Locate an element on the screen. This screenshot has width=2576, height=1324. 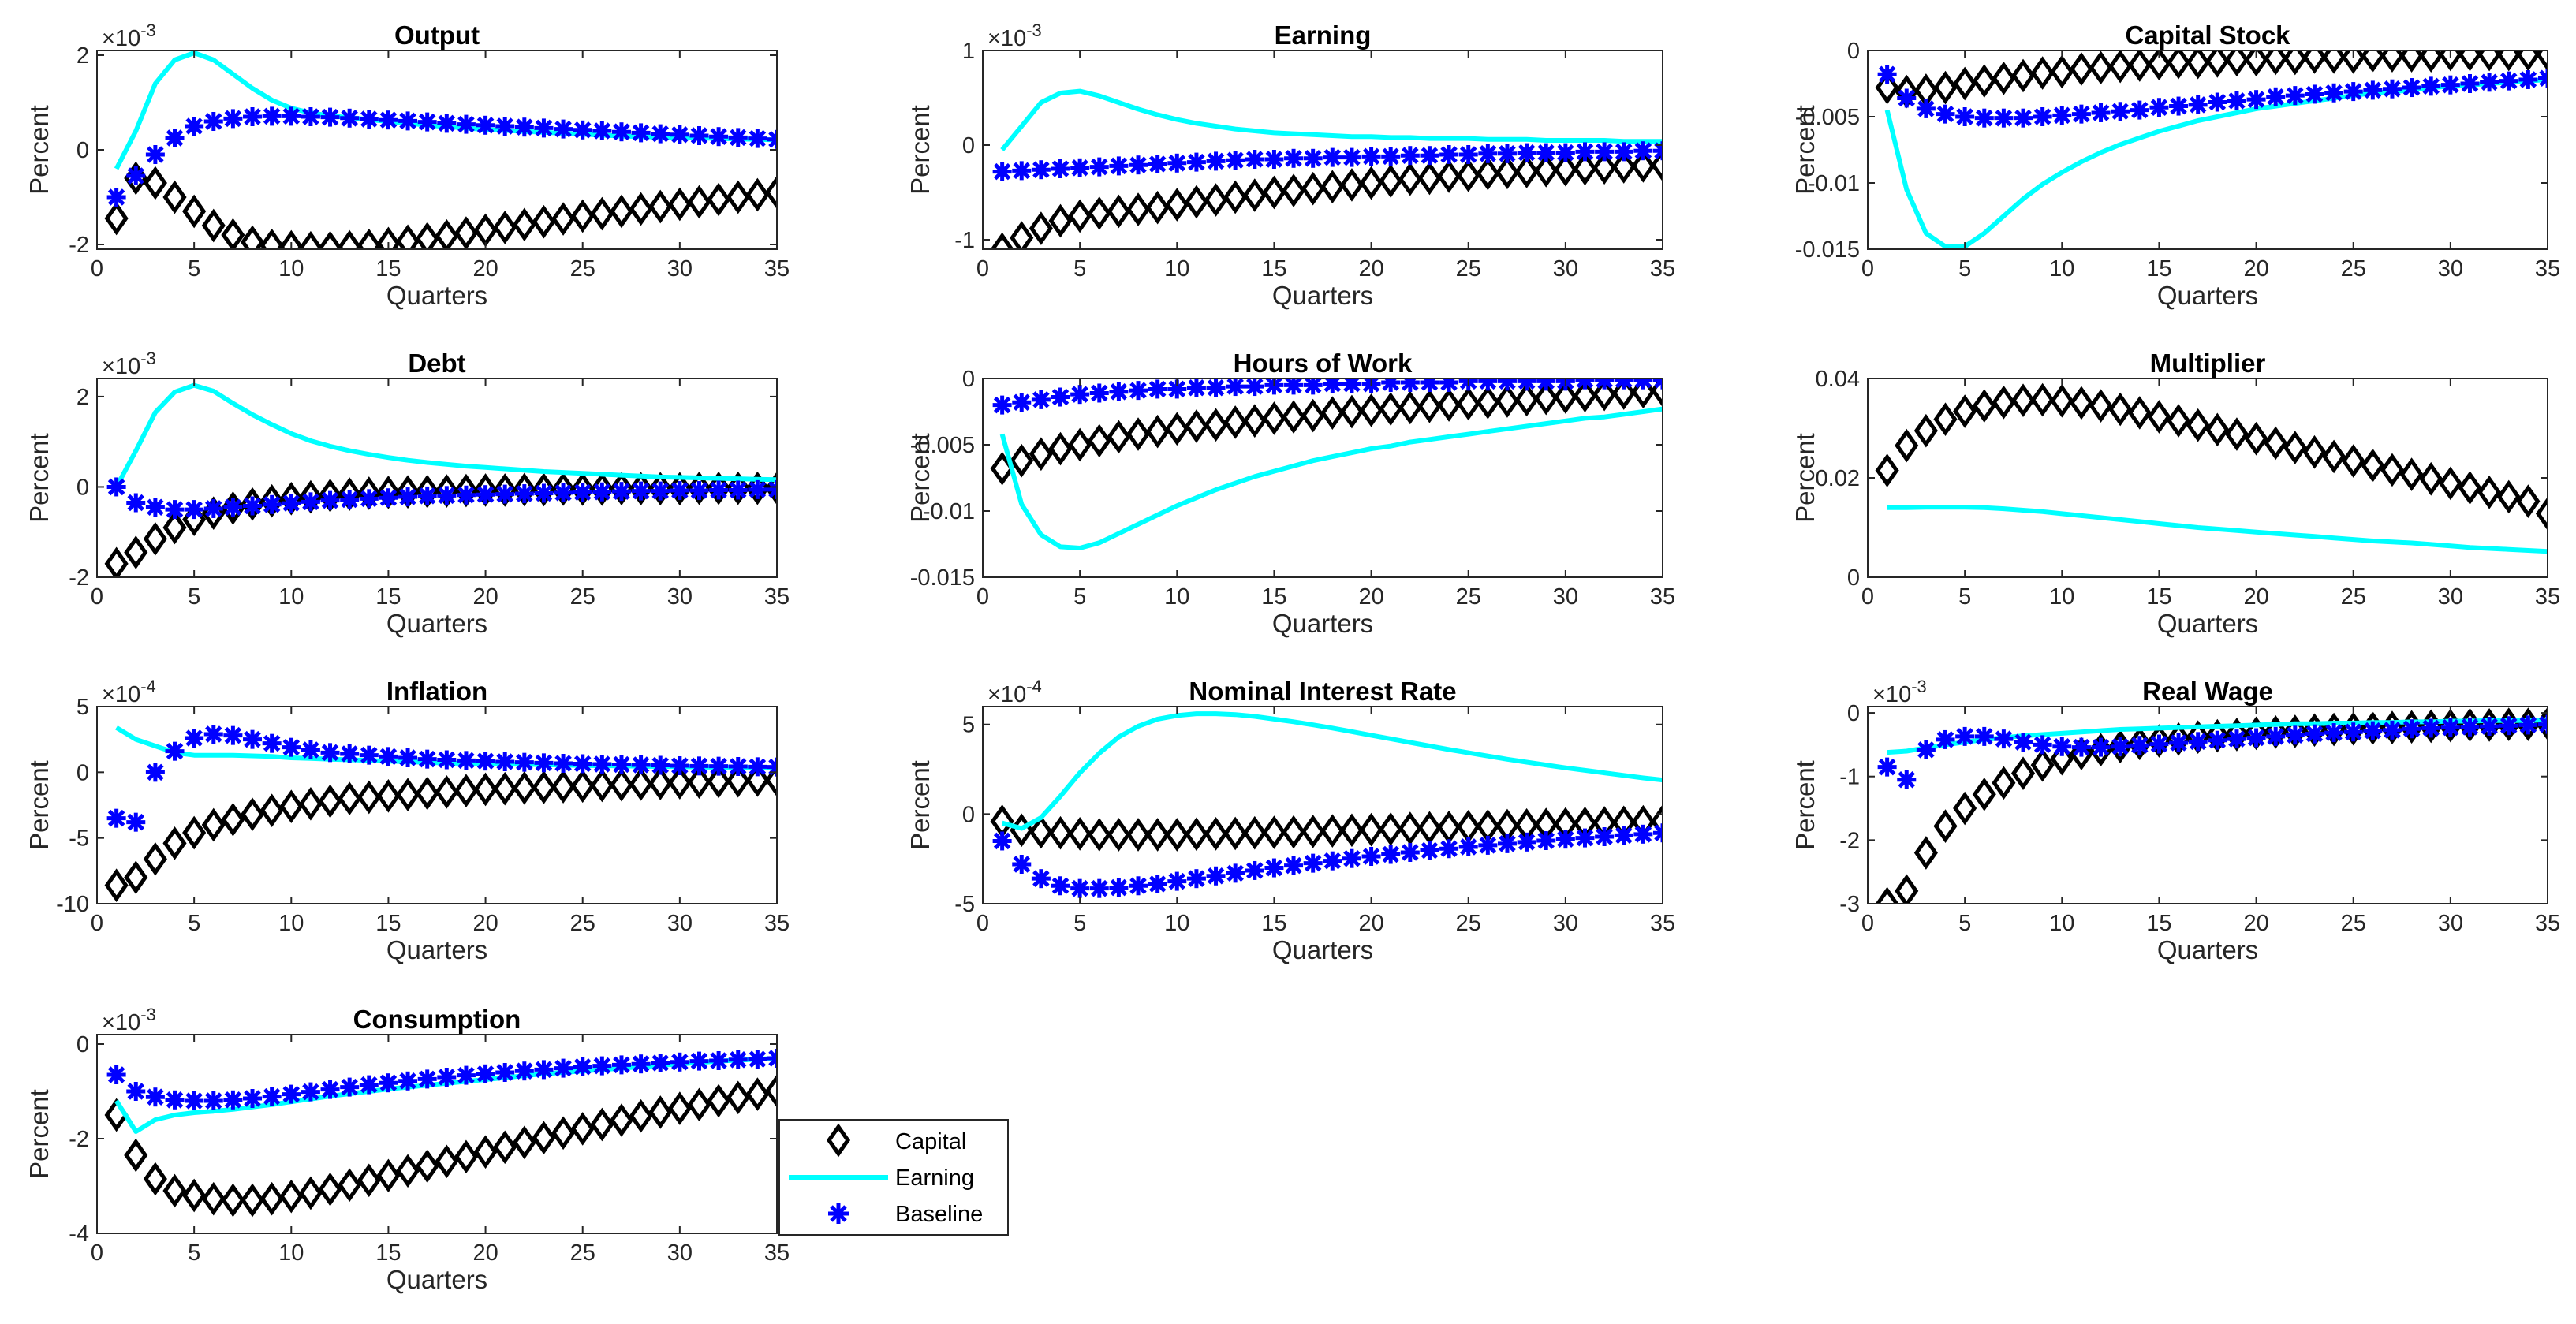
chart-inflation-xlabel: Quarters is located at coordinates (436, 950).